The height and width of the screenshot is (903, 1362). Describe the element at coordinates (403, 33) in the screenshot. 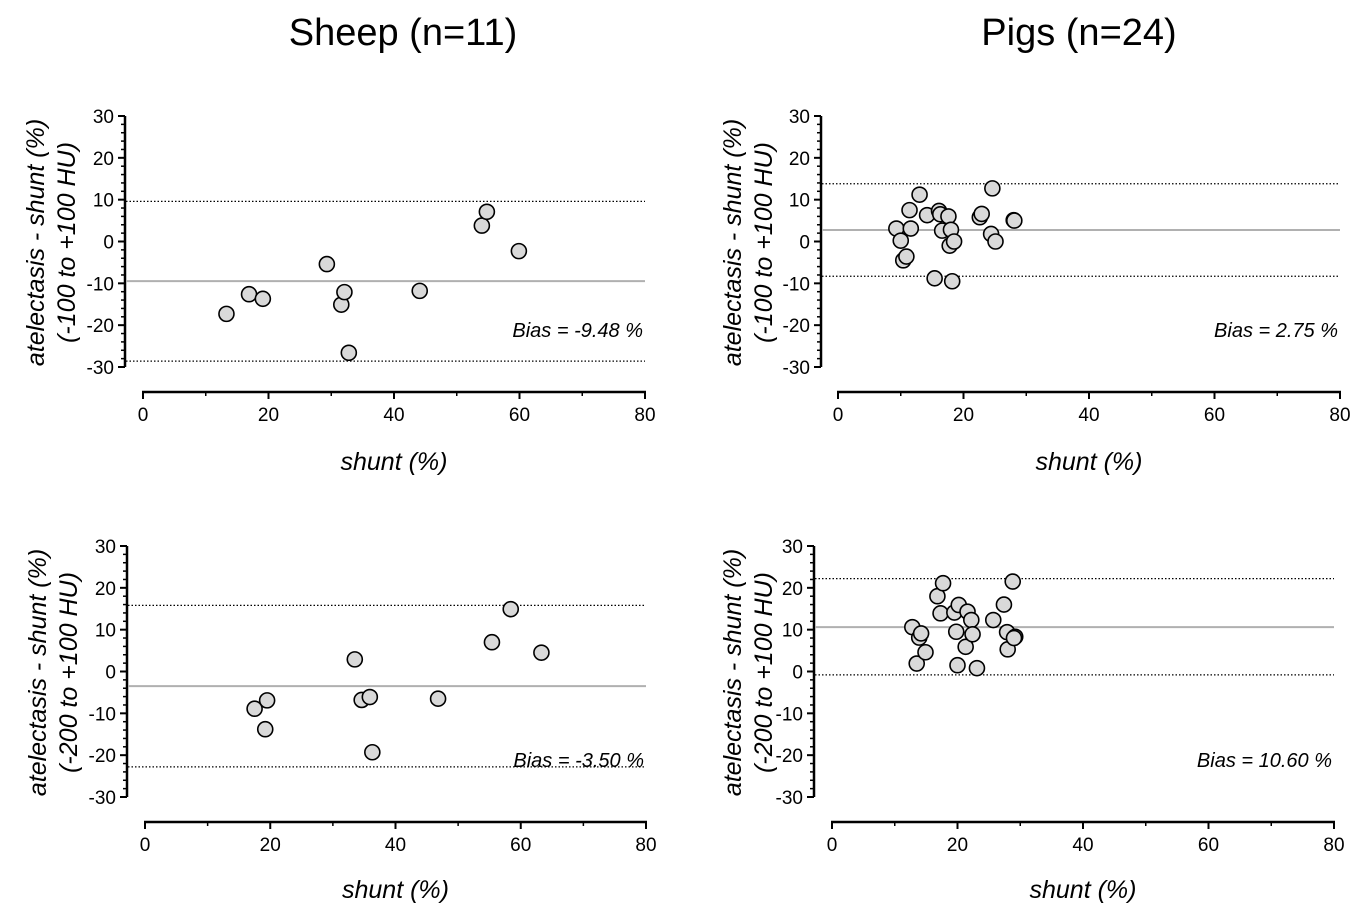

I see `column-title-sheep: Sheep (n=11)` at that location.